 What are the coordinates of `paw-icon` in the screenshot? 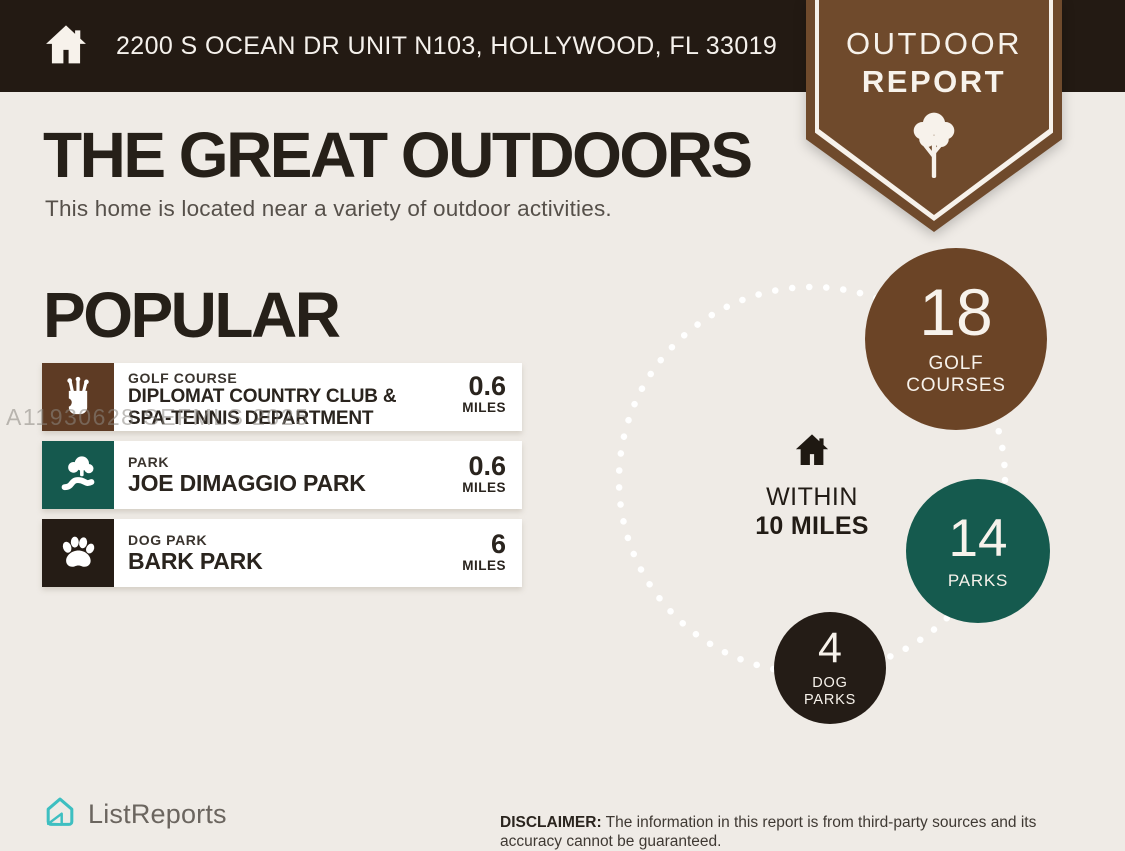 It's located at (78, 553).